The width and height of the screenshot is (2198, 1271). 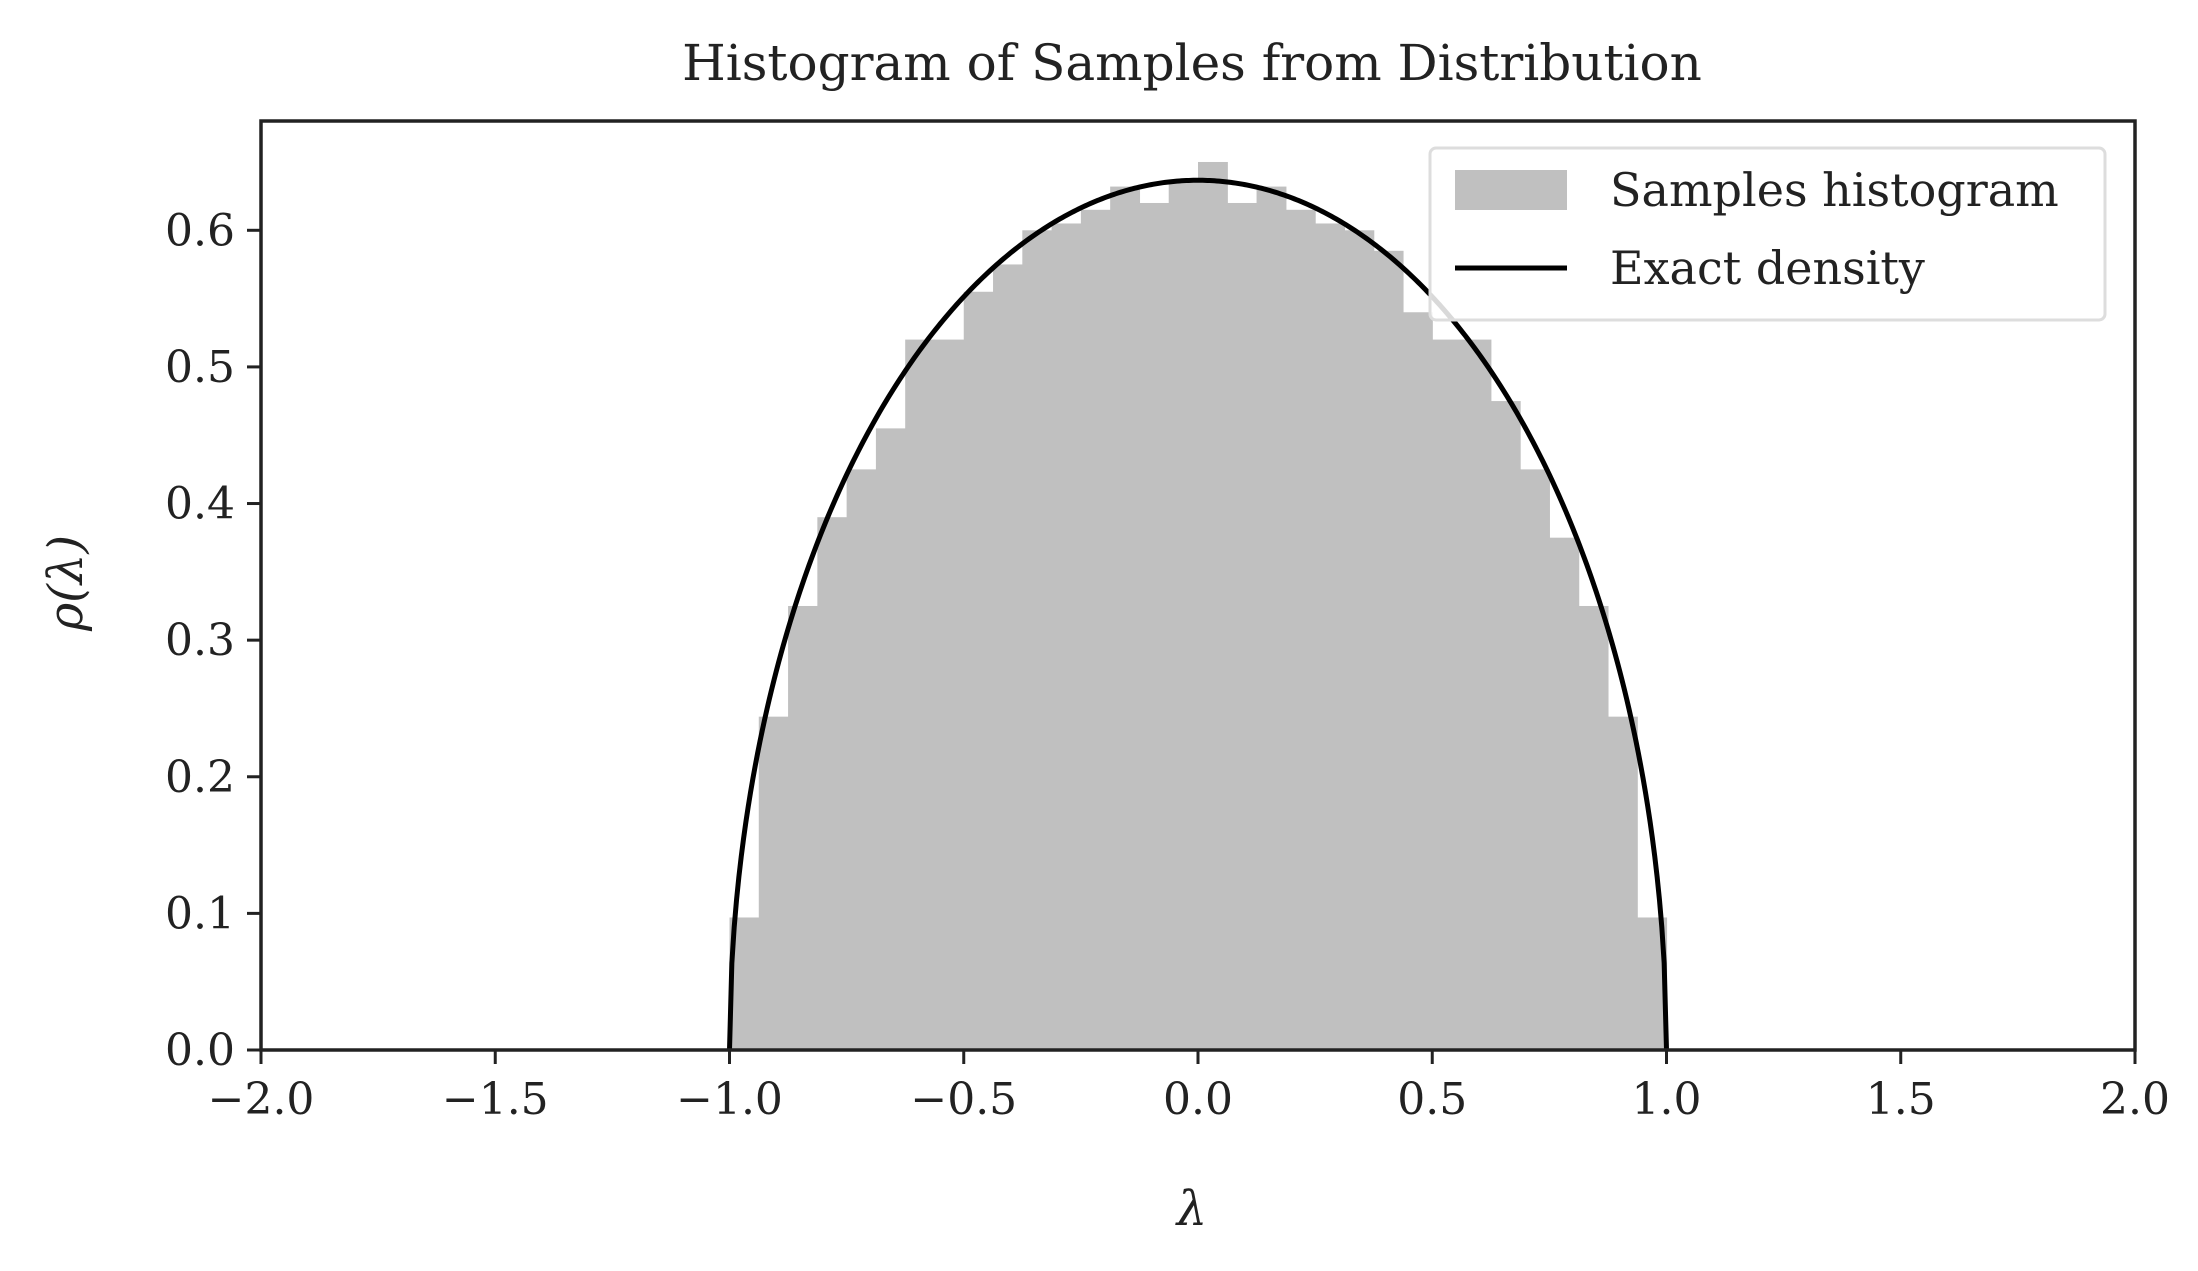 I want to click on legend: Samples histogram Exact density, so click(x=1767, y=234).